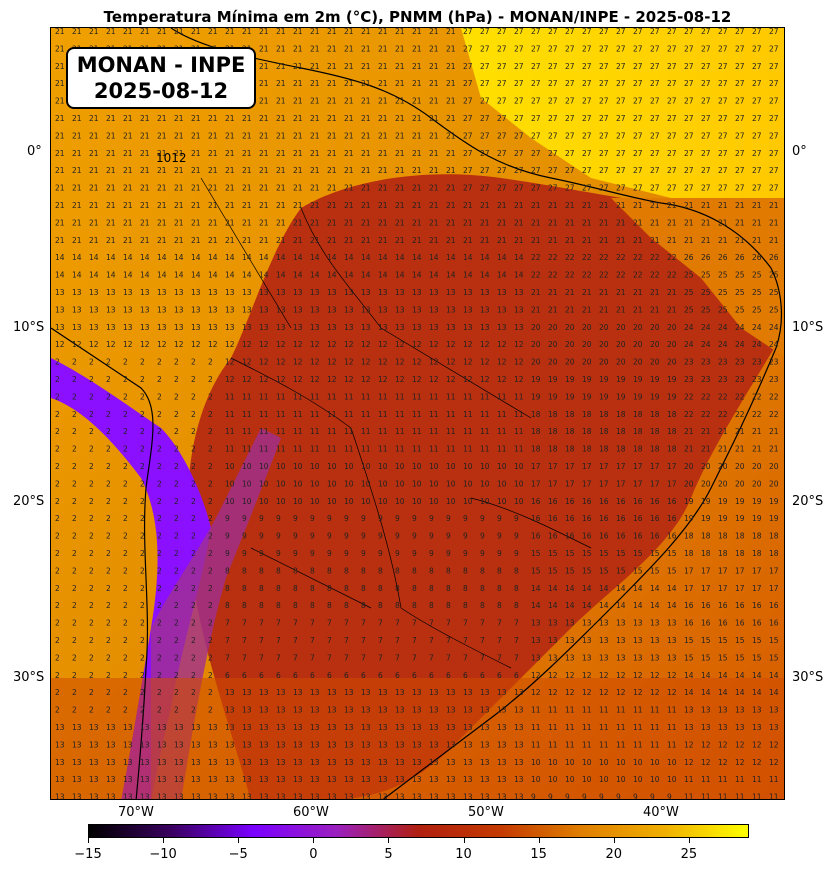 The height and width of the screenshot is (873, 835). What do you see at coordinates (723, 588) in the screenshot?
I see `grid-value: 17` at bounding box center [723, 588].